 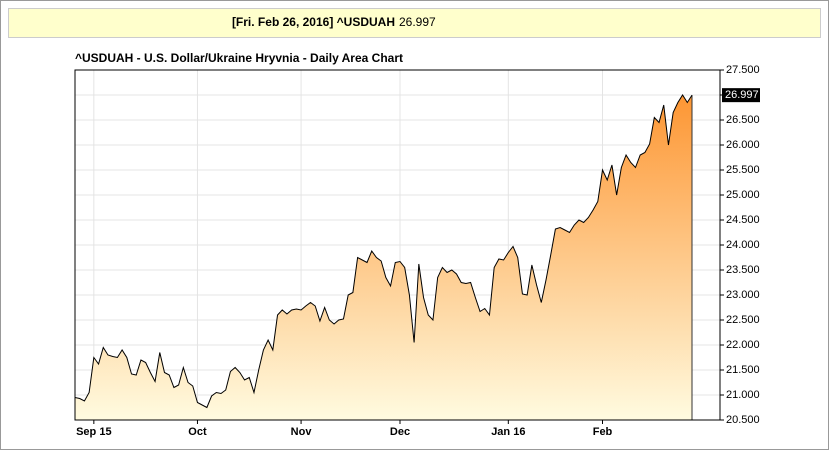 What do you see at coordinates (93, 432) in the screenshot?
I see `x-tick-label: Sep 15` at bounding box center [93, 432].